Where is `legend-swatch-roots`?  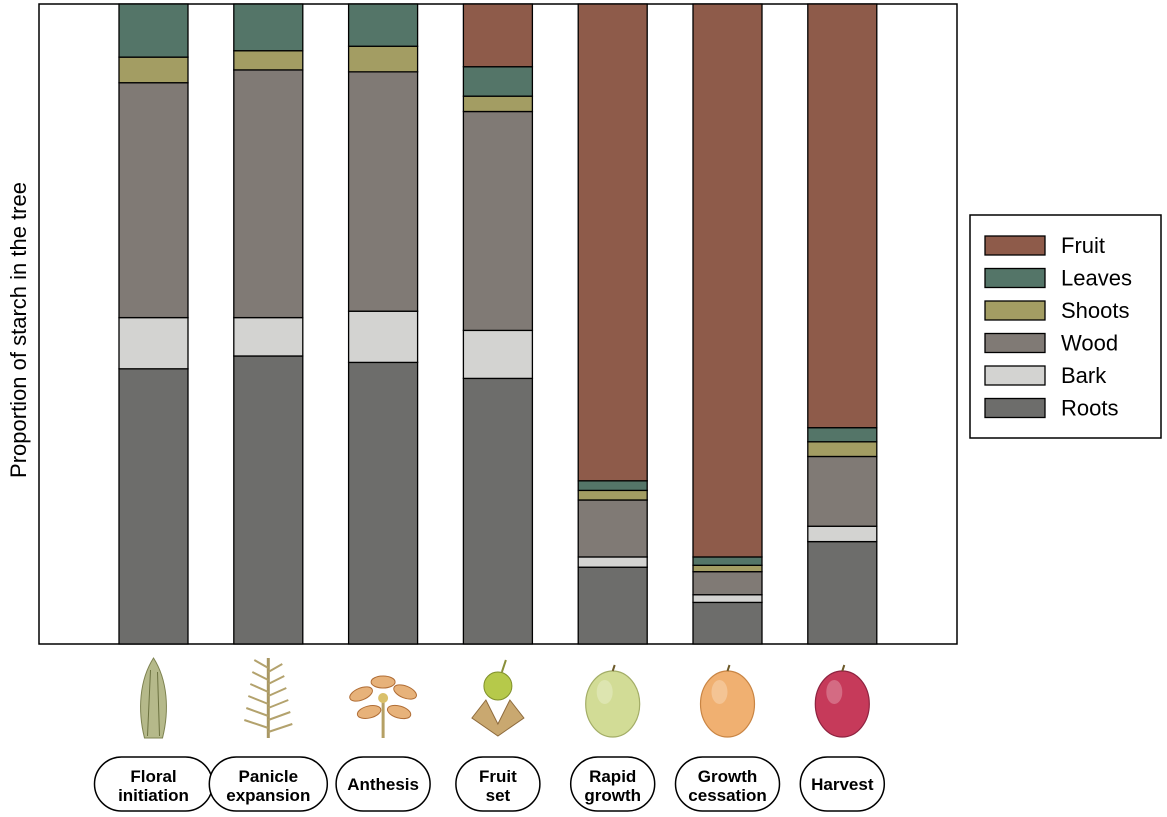 legend-swatch-roots is located at coordinates (1015, 408).